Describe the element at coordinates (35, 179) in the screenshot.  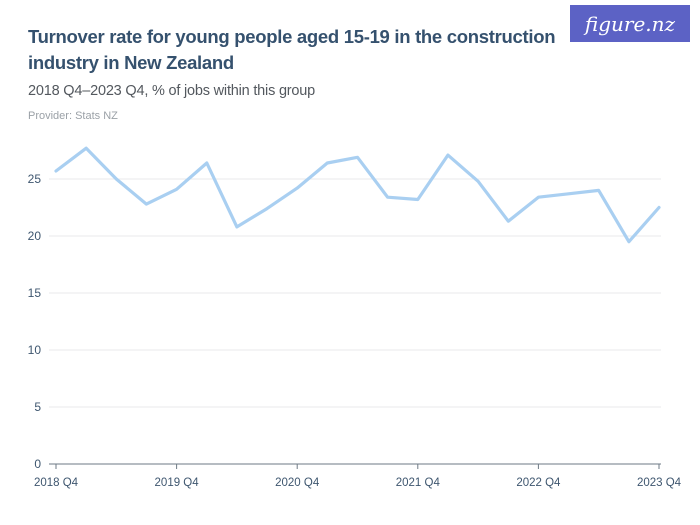
I see `y-axis-tick-label: 25` at that location.